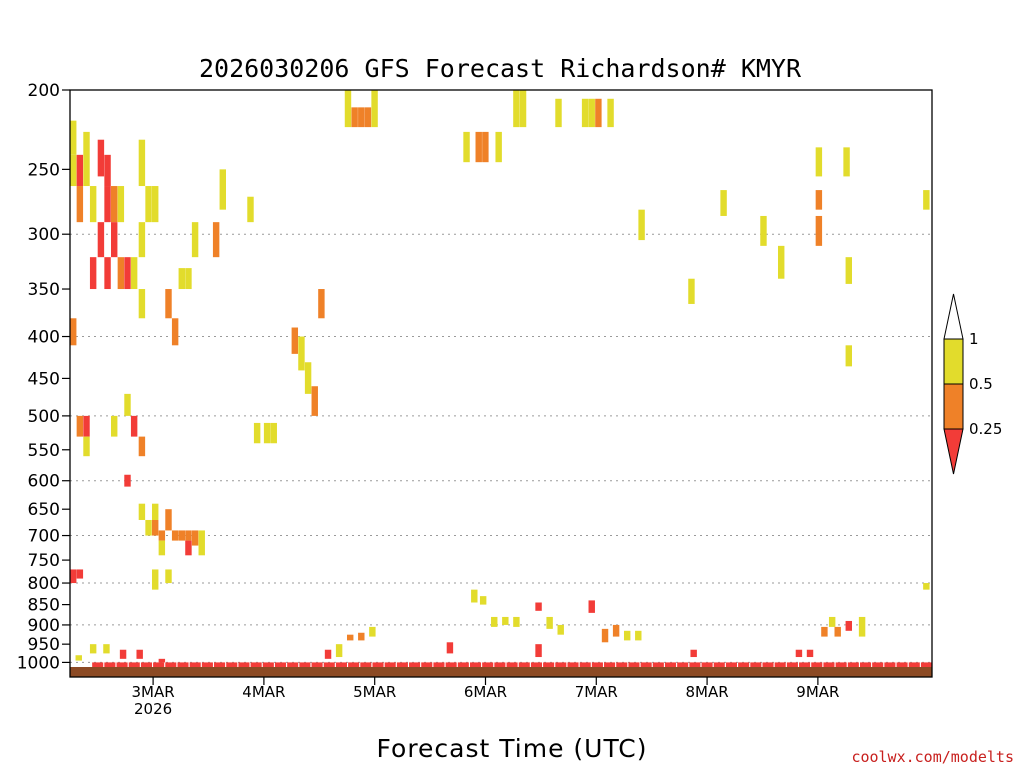 This screenshot has height=768, width=1024. What do you see at coordinates (706, 692) in the screenshot?
I see `x-tick-label: 8MAR` at bounding box center [706, 692].